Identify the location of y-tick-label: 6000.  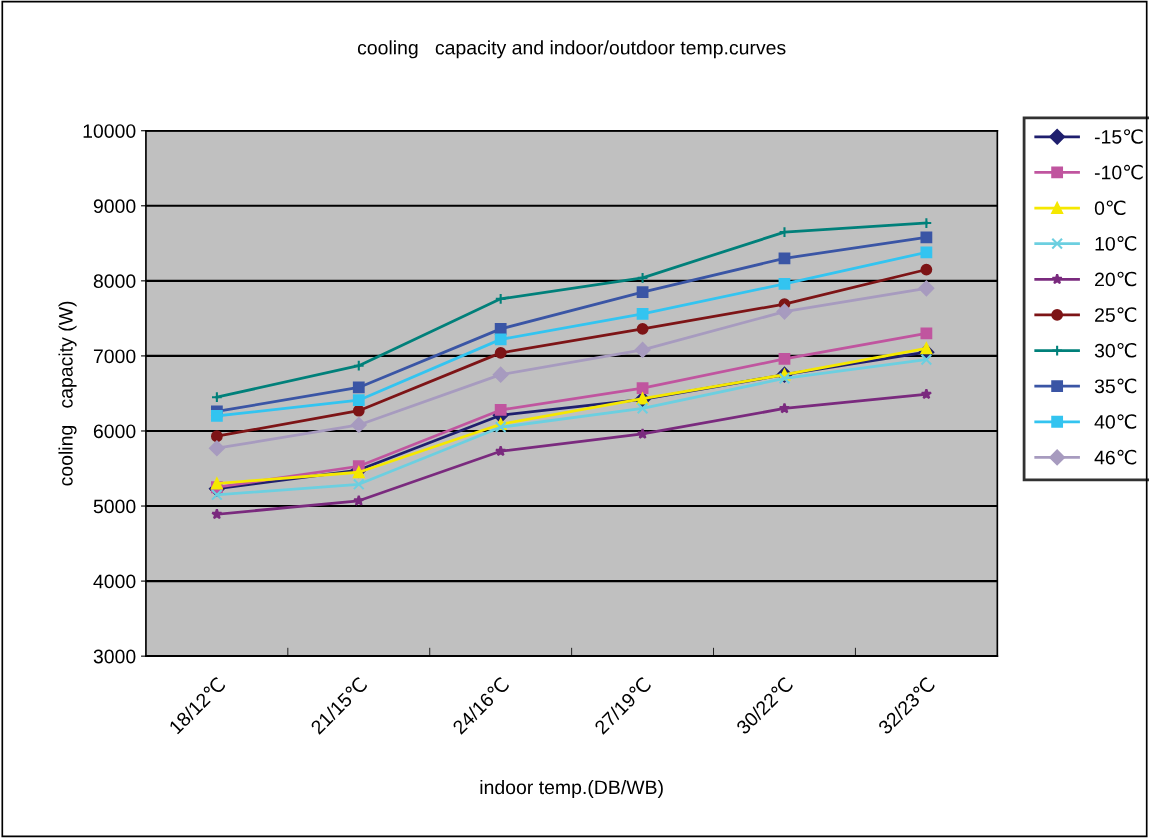
(114, 431).